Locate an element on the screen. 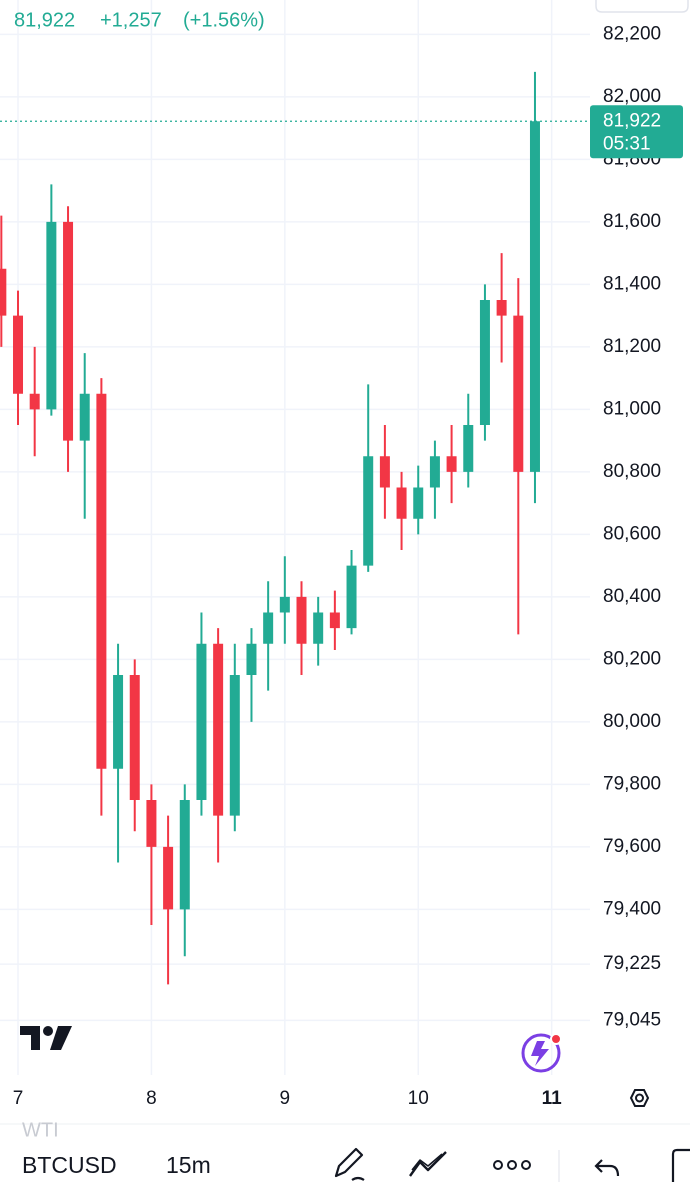  interval: 15m is located at coordinates (188, 1165).